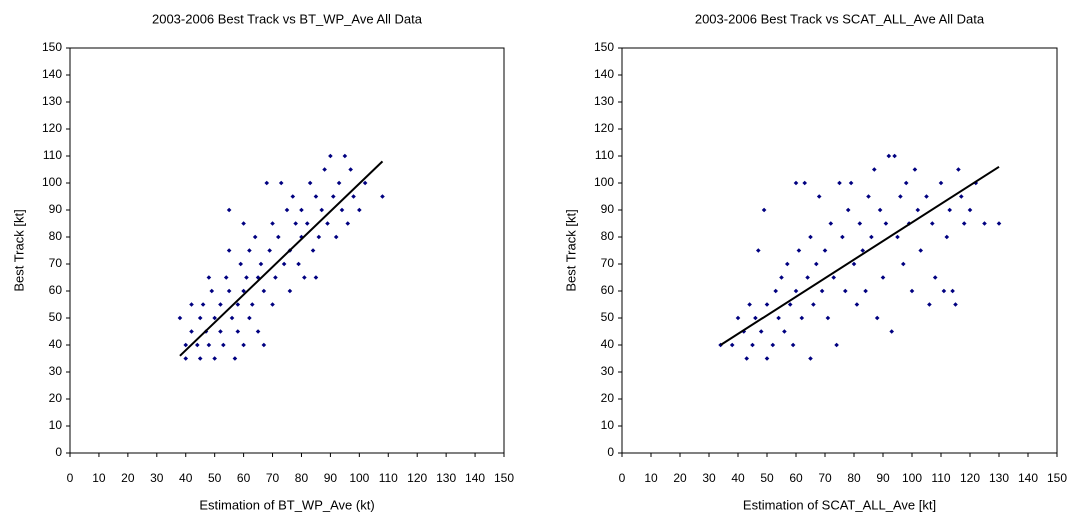 This screenshot has height=518, width=1073. I want to click on trend-line, so click(860, 255).